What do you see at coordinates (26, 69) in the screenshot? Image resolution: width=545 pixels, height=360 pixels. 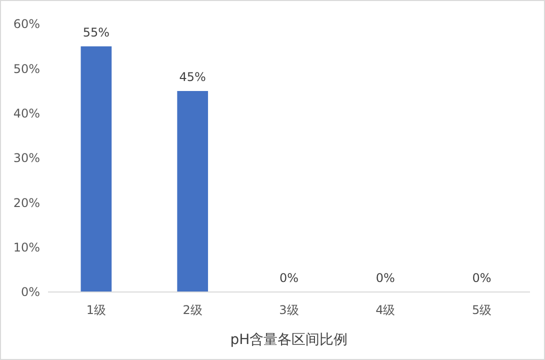 I see `y-tick-label: 50%` at bounding box center [26, 69].